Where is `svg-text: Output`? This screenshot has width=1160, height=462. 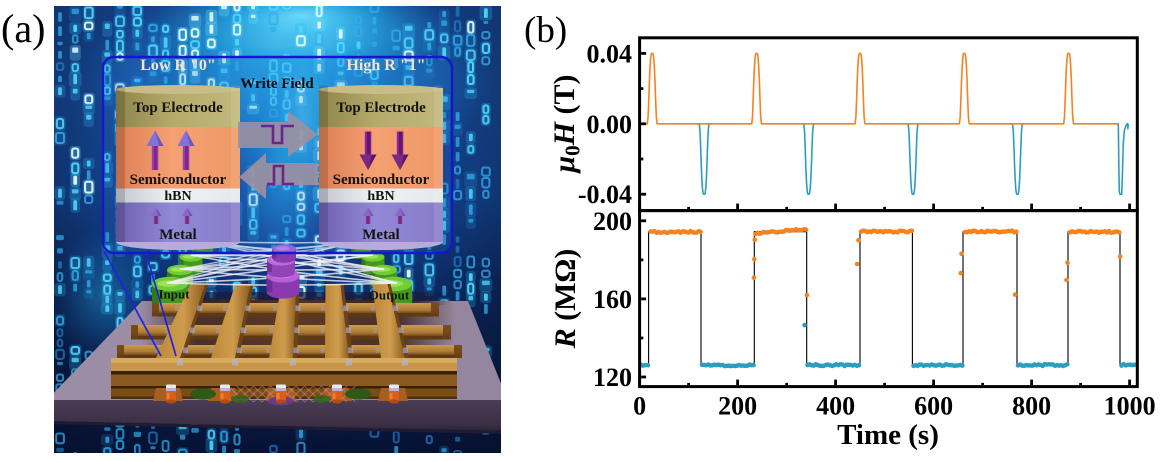 svg-text: Output is located at coordinates (389, 295).